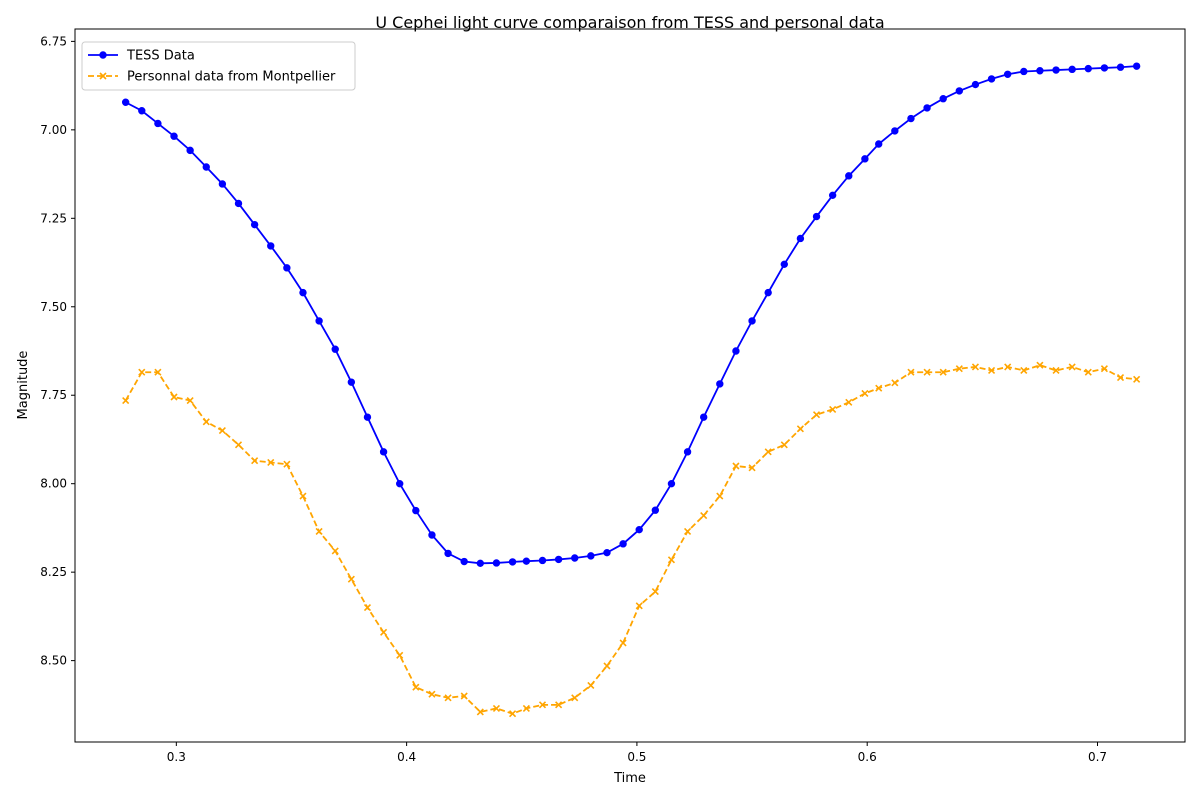 The width and height of the screenshot is (1200, 800). What do you see at coordinates (406, 757) in the screenshot?
I see `x-tick-label: 0.4` at bounding box center [406, 757].